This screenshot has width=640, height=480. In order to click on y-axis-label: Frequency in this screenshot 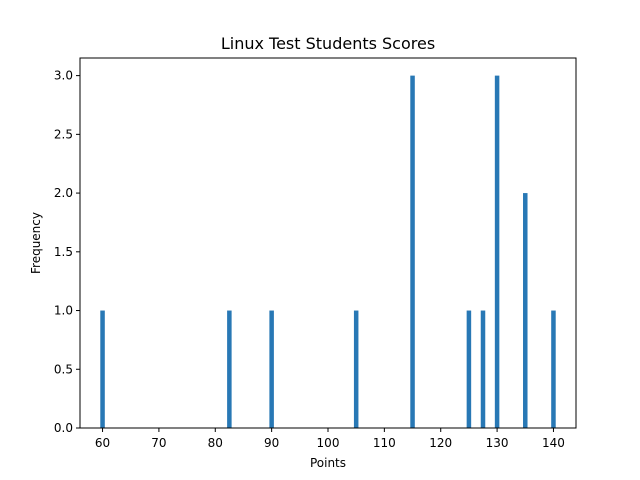, I will do `click(36, 243)`.